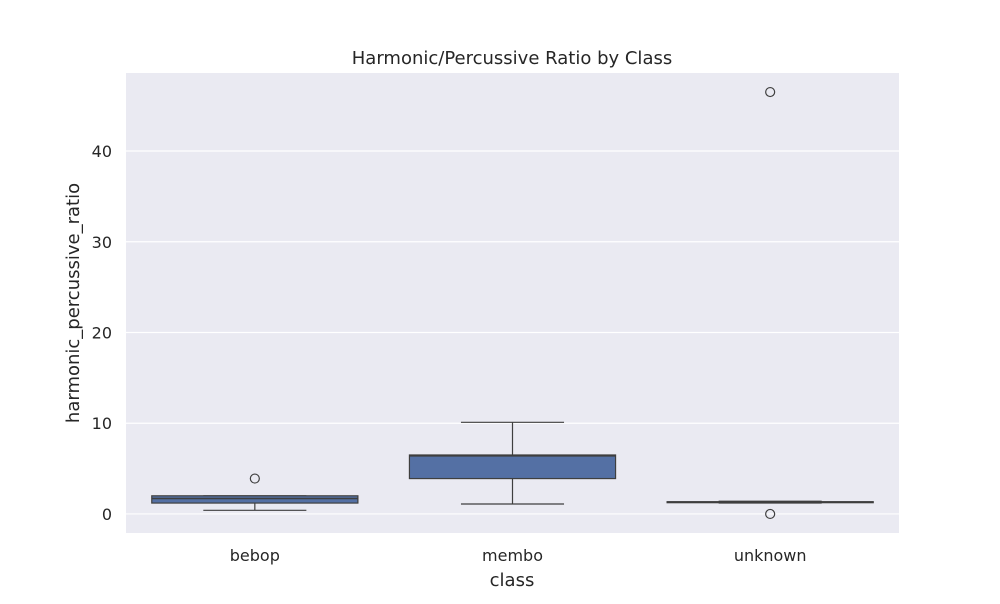 Image resolution: width=1000 pixels, height=604 pixels. Describe the element at coordinates (255, 555) in the screenshot. I see `x-tick-label: bebop` at that location.